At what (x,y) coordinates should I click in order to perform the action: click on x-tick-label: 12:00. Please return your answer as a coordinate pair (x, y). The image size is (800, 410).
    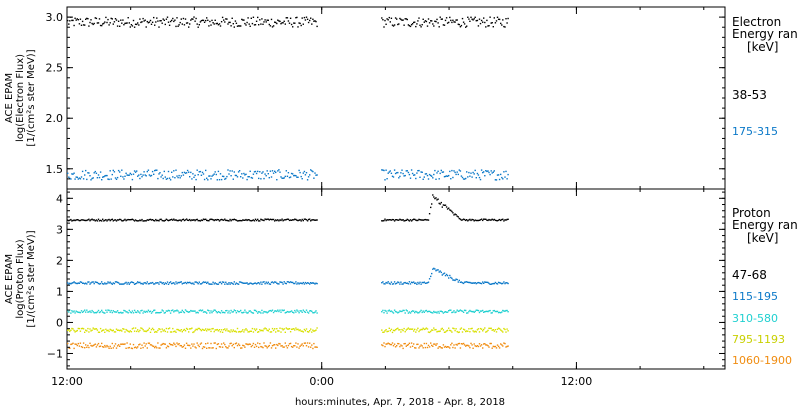
    Looking at the image, I should click on (67, 381).